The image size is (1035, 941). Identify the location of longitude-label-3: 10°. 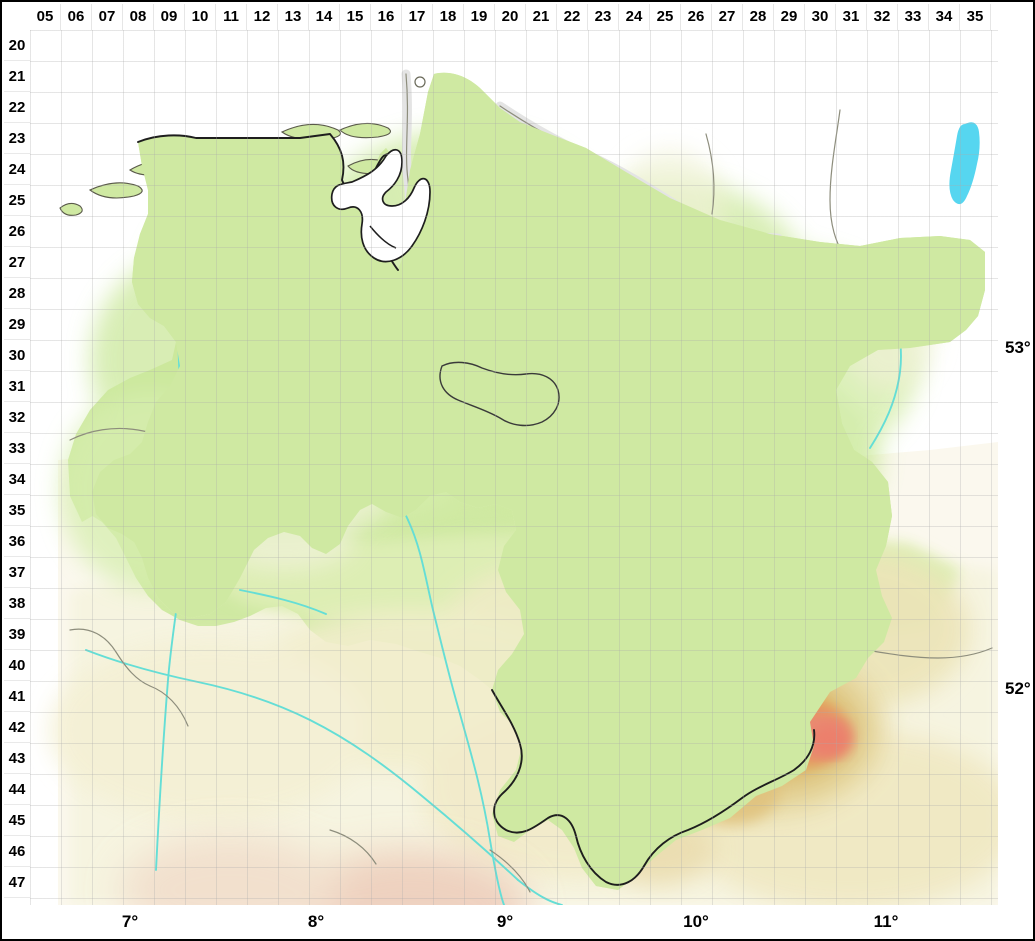
(696, 921).